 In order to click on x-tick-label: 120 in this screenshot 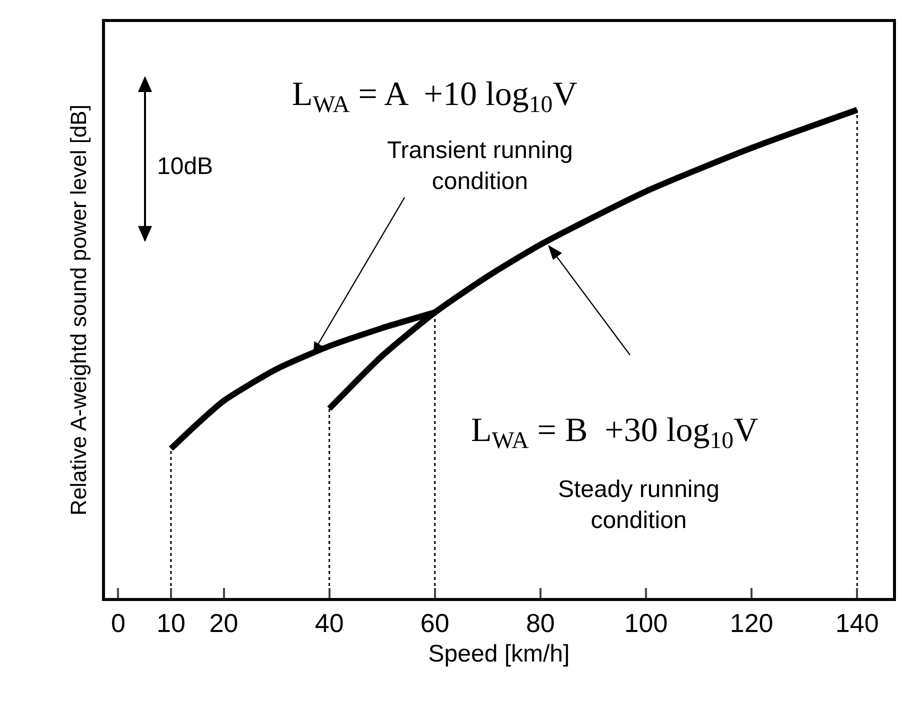, I will do `click(752, 623)`.